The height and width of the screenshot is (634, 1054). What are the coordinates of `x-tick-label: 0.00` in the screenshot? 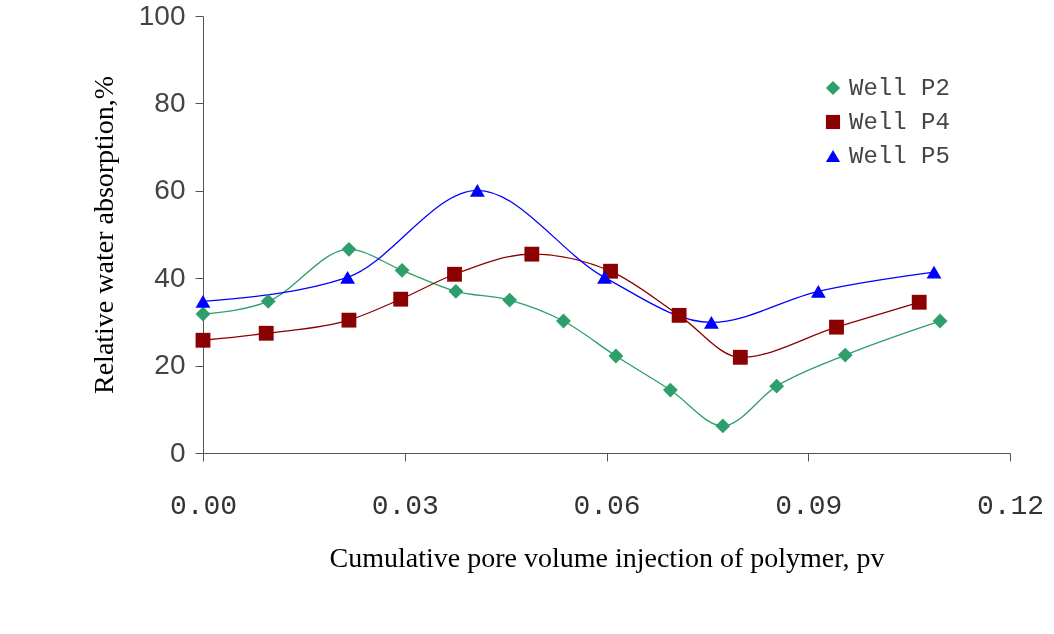 It's located at (203, 506).